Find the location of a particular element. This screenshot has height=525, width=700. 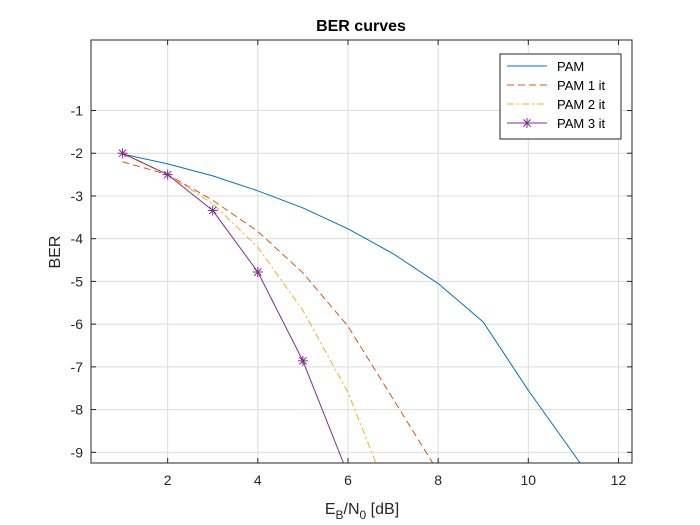

chart-title: BER curves is located at coordinates (361, 26).